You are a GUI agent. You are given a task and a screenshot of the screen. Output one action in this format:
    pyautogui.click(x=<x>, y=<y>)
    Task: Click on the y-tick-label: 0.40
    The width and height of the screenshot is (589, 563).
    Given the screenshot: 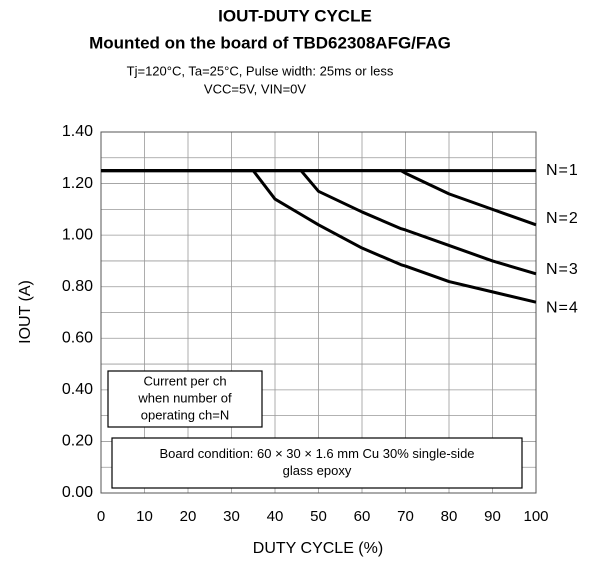 What is the action you would take?
    pyautogui.click(x=77, y=389)
    